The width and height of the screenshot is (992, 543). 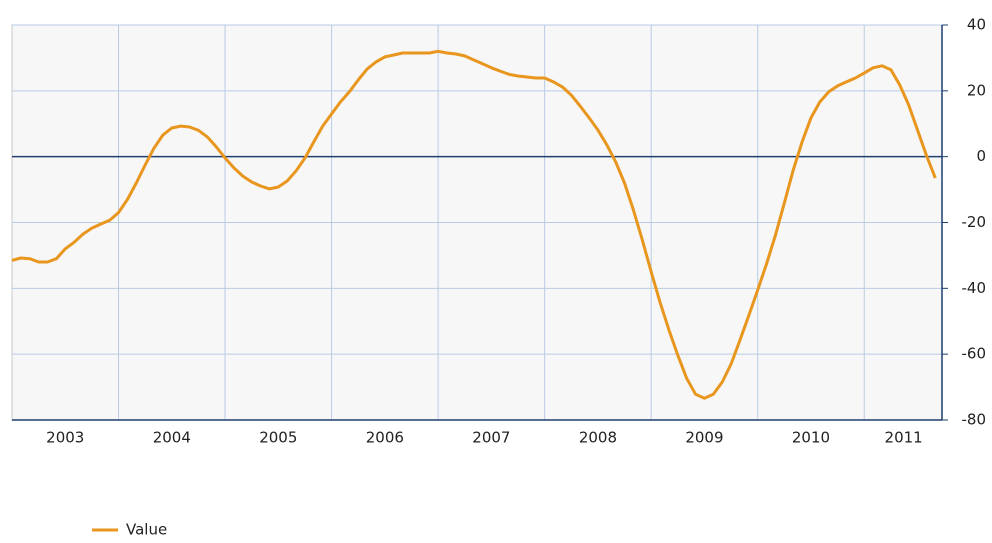 I want to click on x-tick-label: 2011, so click(x=904, y=438).